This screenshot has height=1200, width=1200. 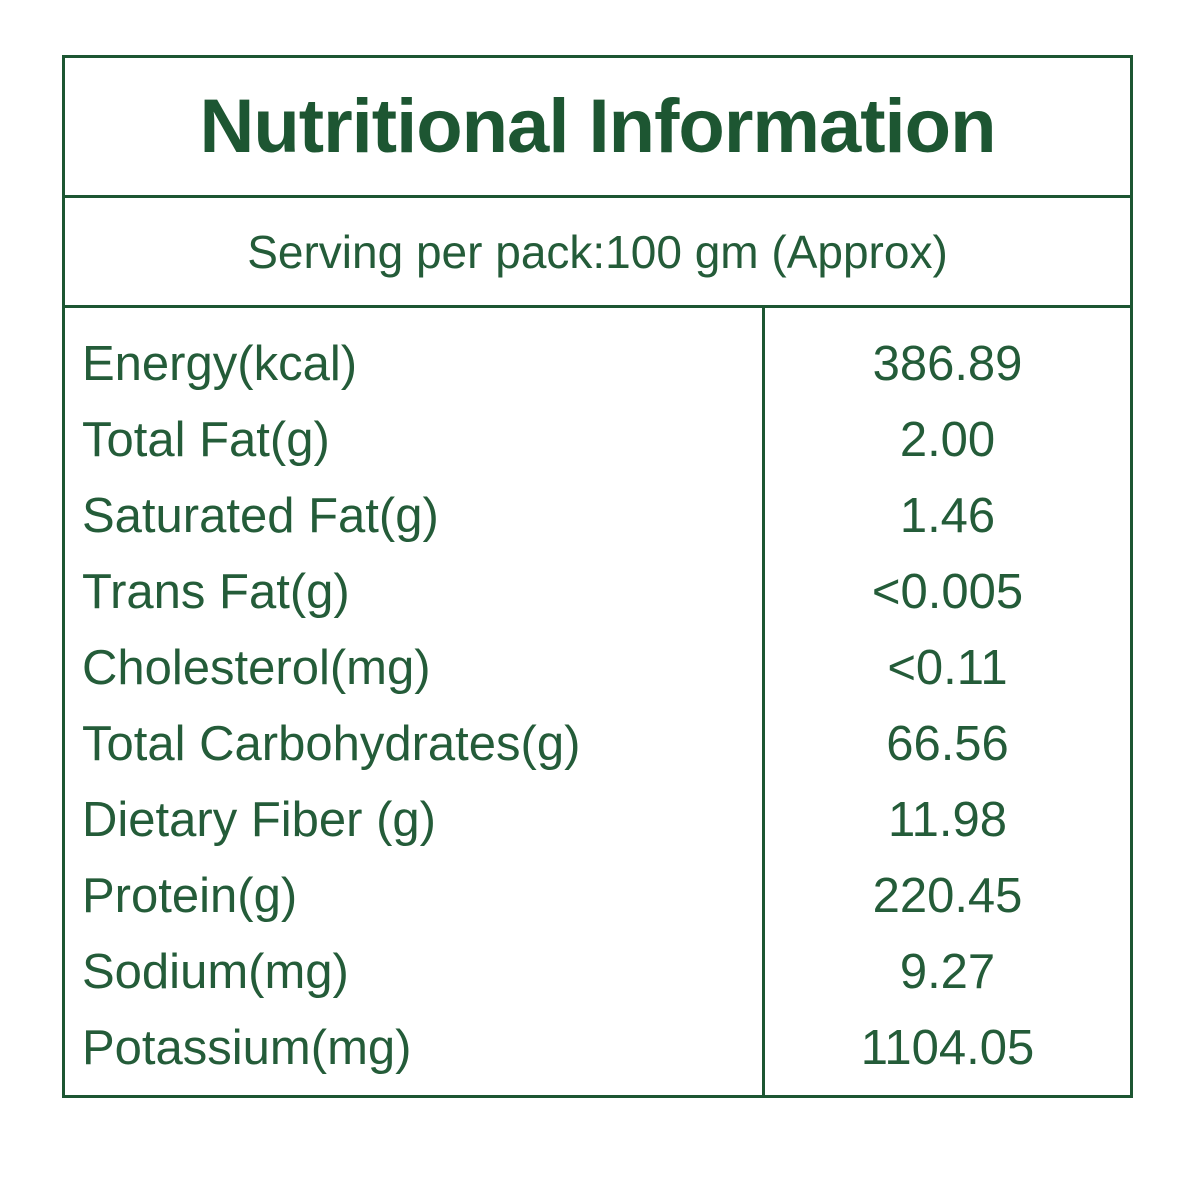 What do you see at coordinates (190, 896) in the screenshot?
I see `nutrient-label: Protein(g)` at bounding box center [190, 896].